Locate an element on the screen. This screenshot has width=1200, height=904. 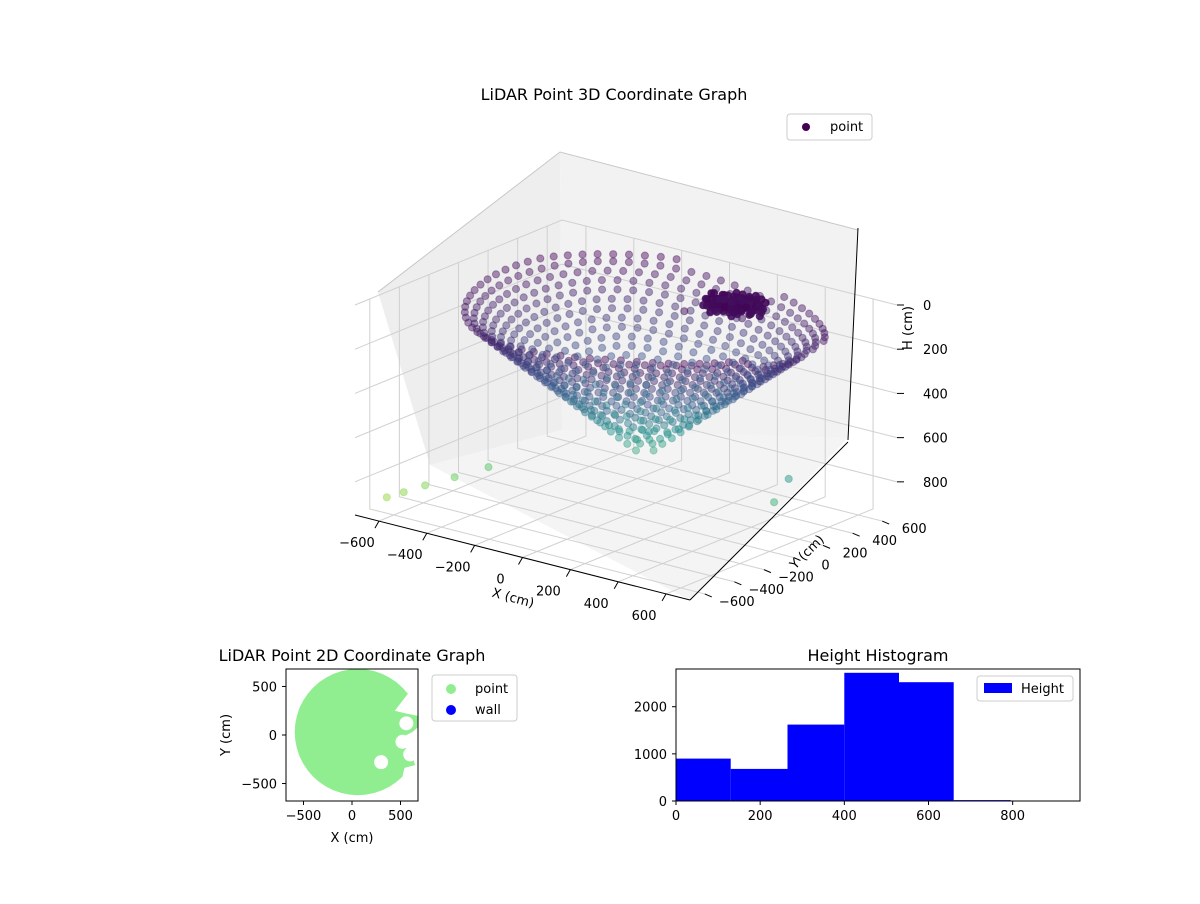
y-tick-label-2d: 500 is located at coordinates (264, 687).